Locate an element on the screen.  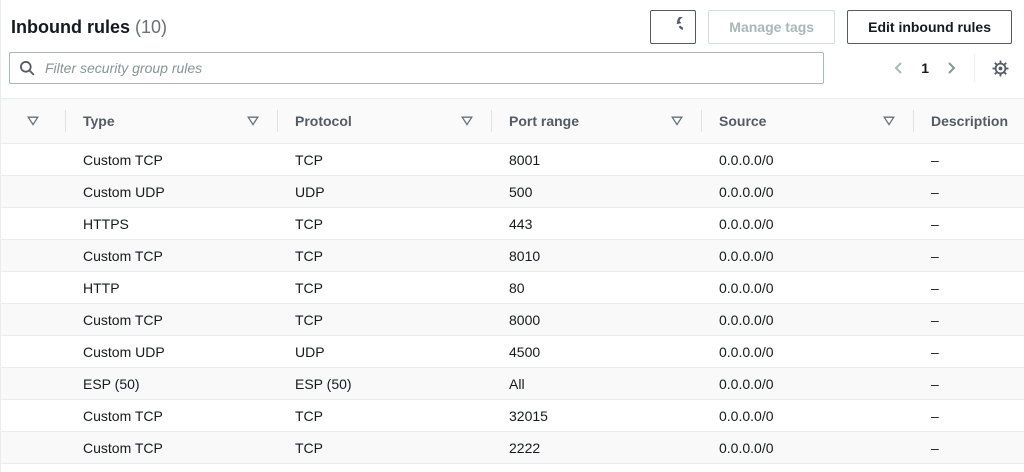
cell-port-range: 2222 is located at coordinates (596, 447).